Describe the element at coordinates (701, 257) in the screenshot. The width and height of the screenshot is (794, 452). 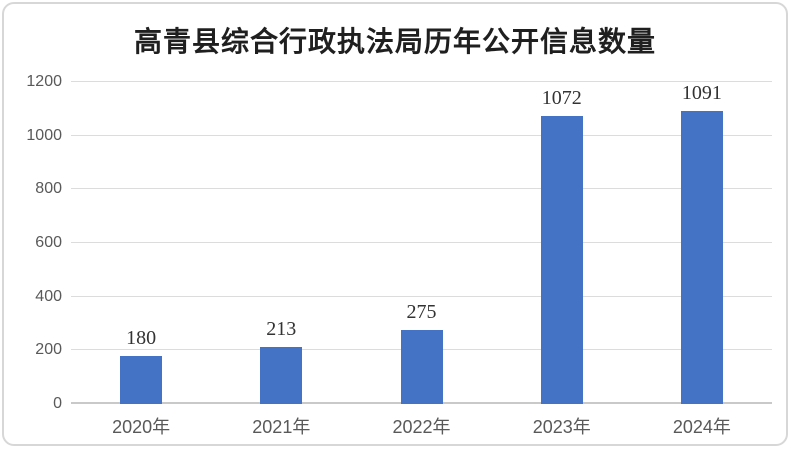
I see `bar-2024年` at that location.